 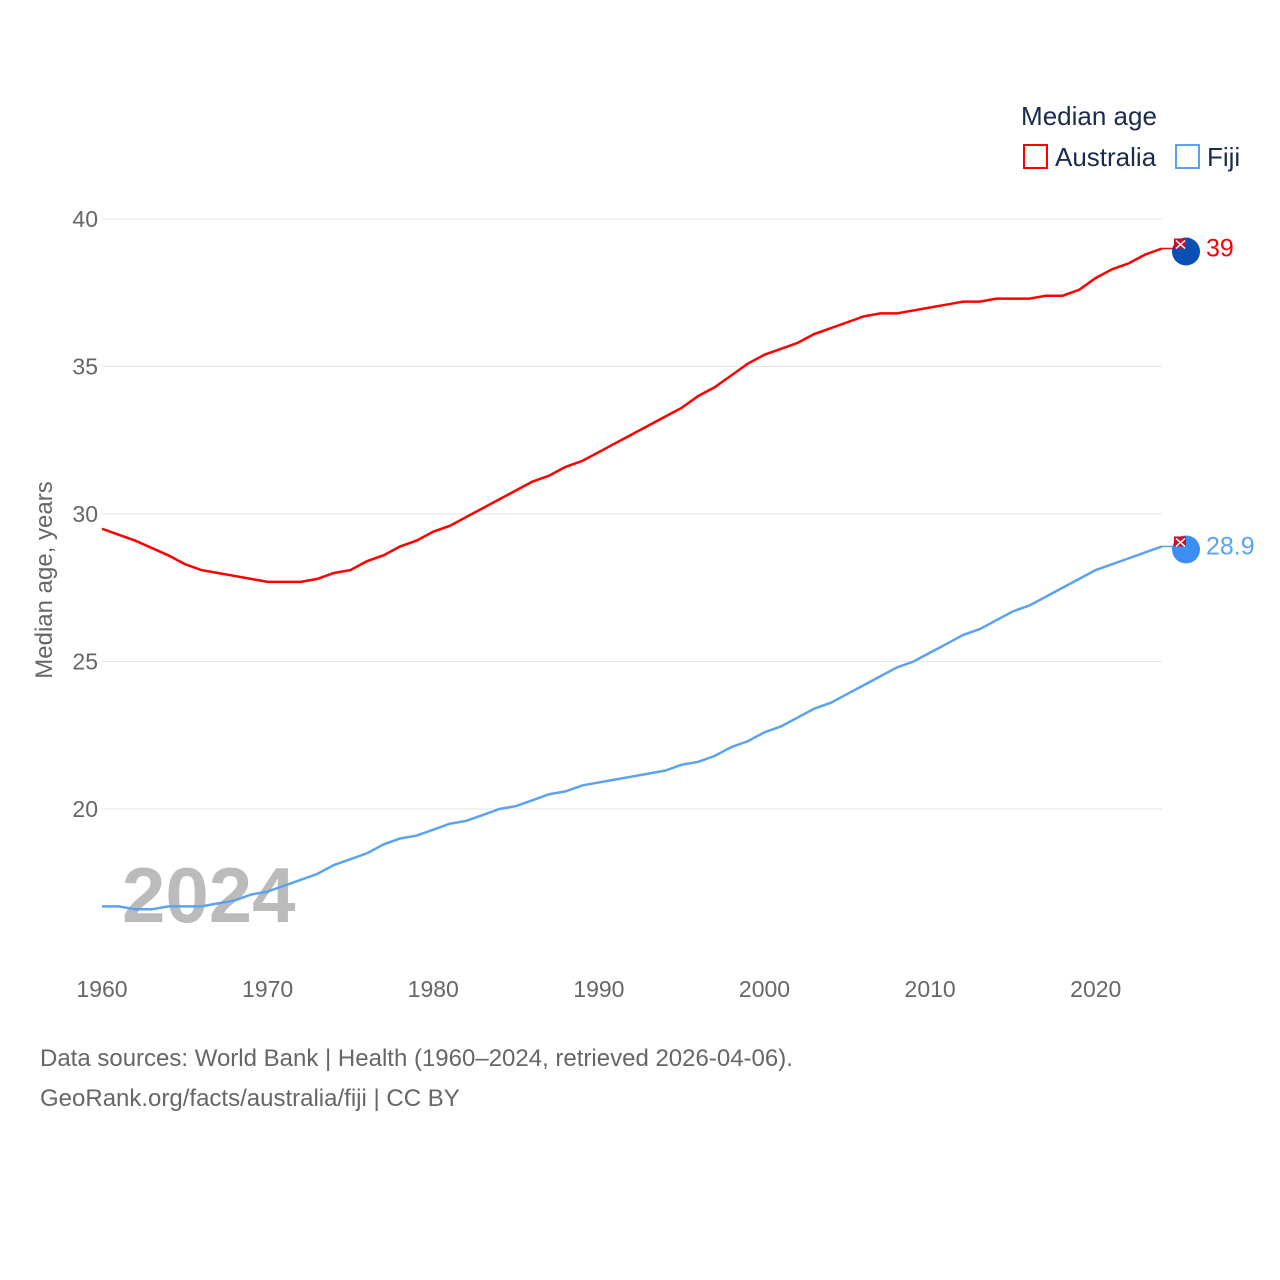 What do you see at coordinates (1095, 989) in the screenshot?
I see `x-tick-label: 2020` at bounding box center [1095, 989].